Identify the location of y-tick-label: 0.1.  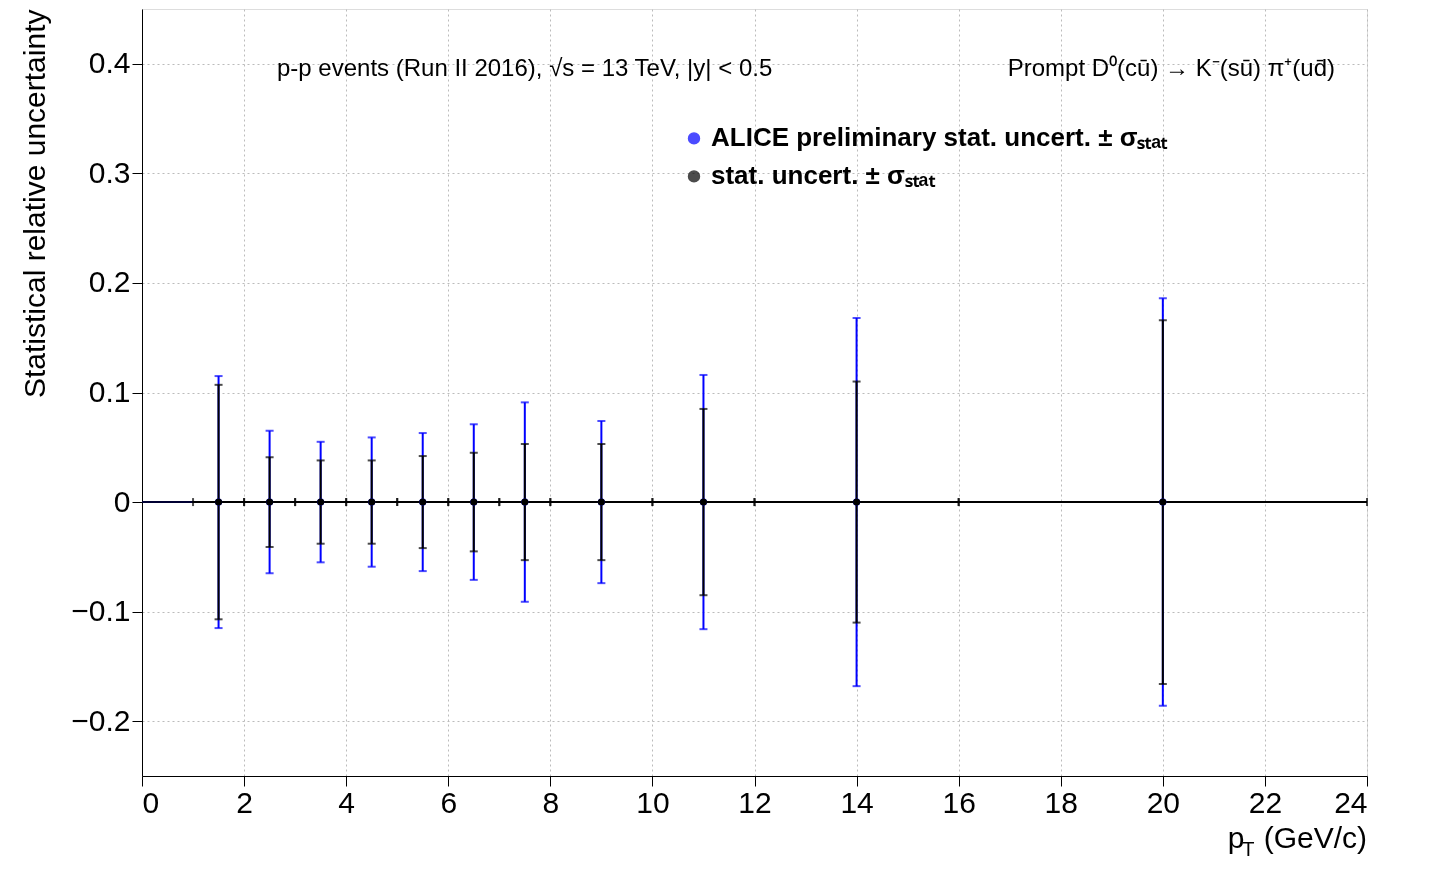
(109, 391).